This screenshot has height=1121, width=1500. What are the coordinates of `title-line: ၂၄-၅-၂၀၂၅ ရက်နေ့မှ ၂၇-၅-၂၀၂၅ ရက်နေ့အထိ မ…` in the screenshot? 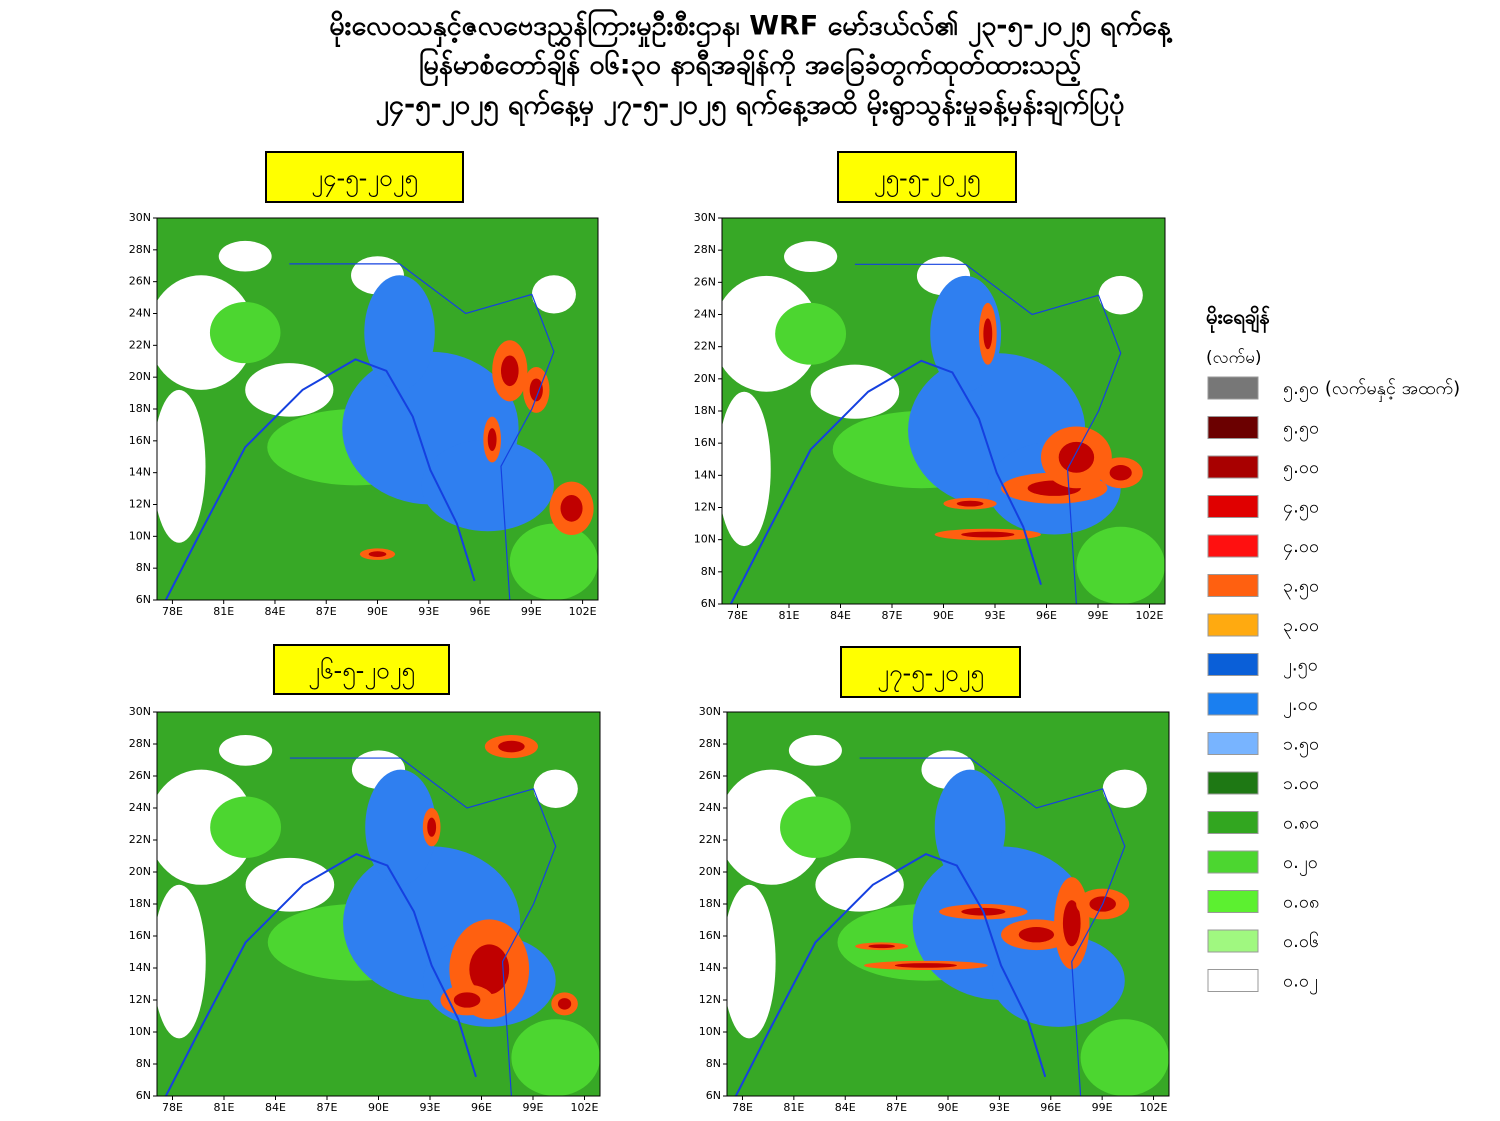 It's located at (750, 107).